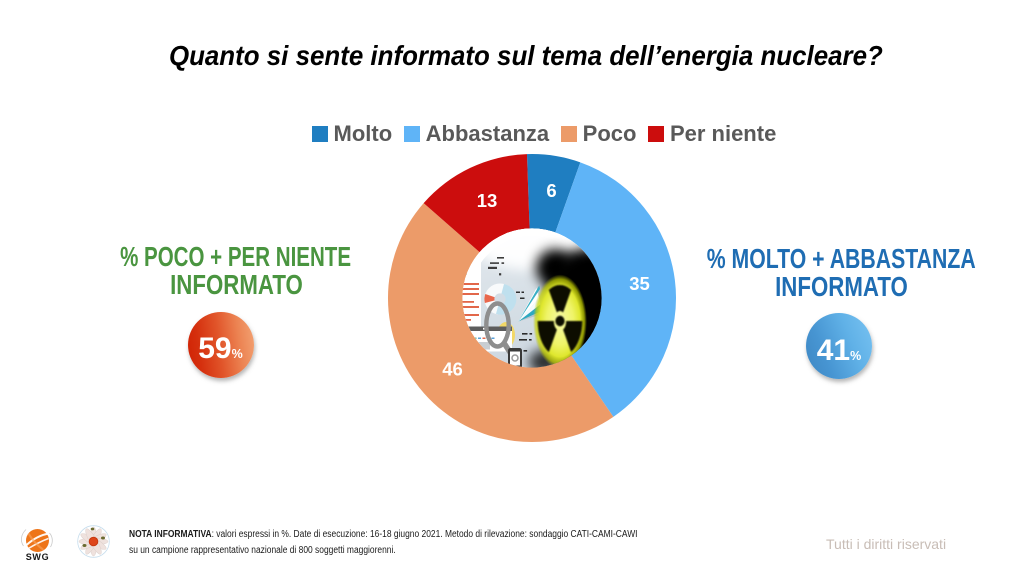 This screenshot has width=1024, height=576. What do you see at coordinates (38, 557) in the screenshot?
I see `svg-text: SWG` at bounding box center [38, 557].